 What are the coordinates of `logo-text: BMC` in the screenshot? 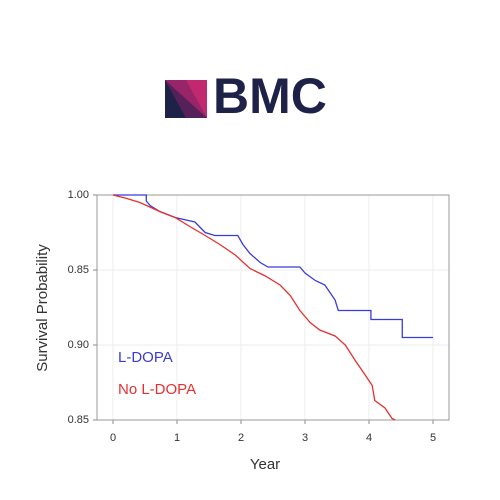 It's located at (270, 96).